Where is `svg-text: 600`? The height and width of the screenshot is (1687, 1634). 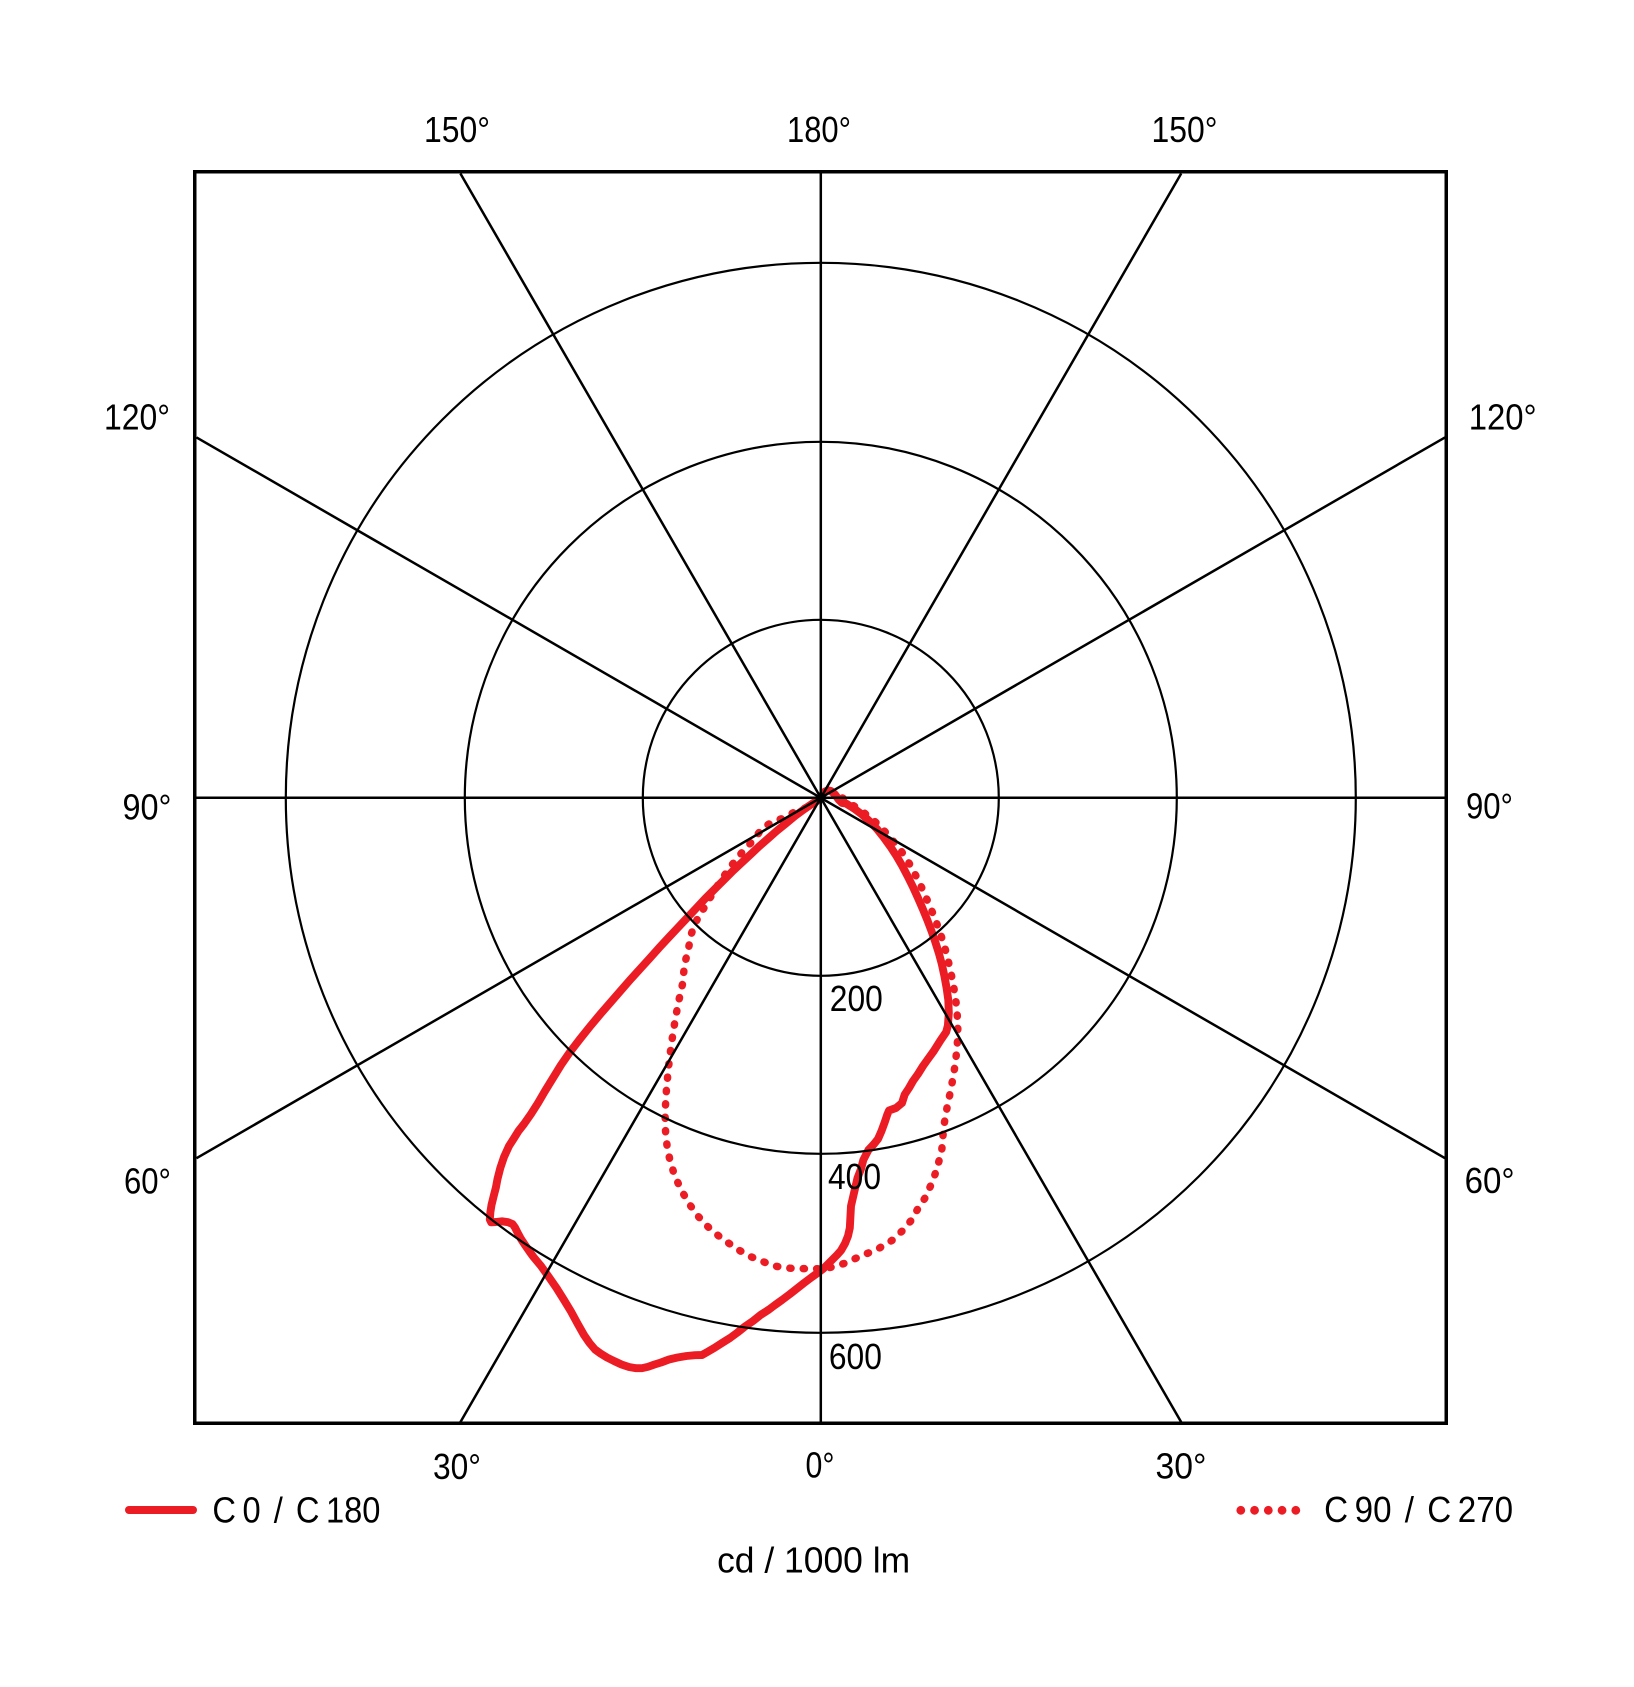
svg-text: 600 is located at coordinates (855, 1356).